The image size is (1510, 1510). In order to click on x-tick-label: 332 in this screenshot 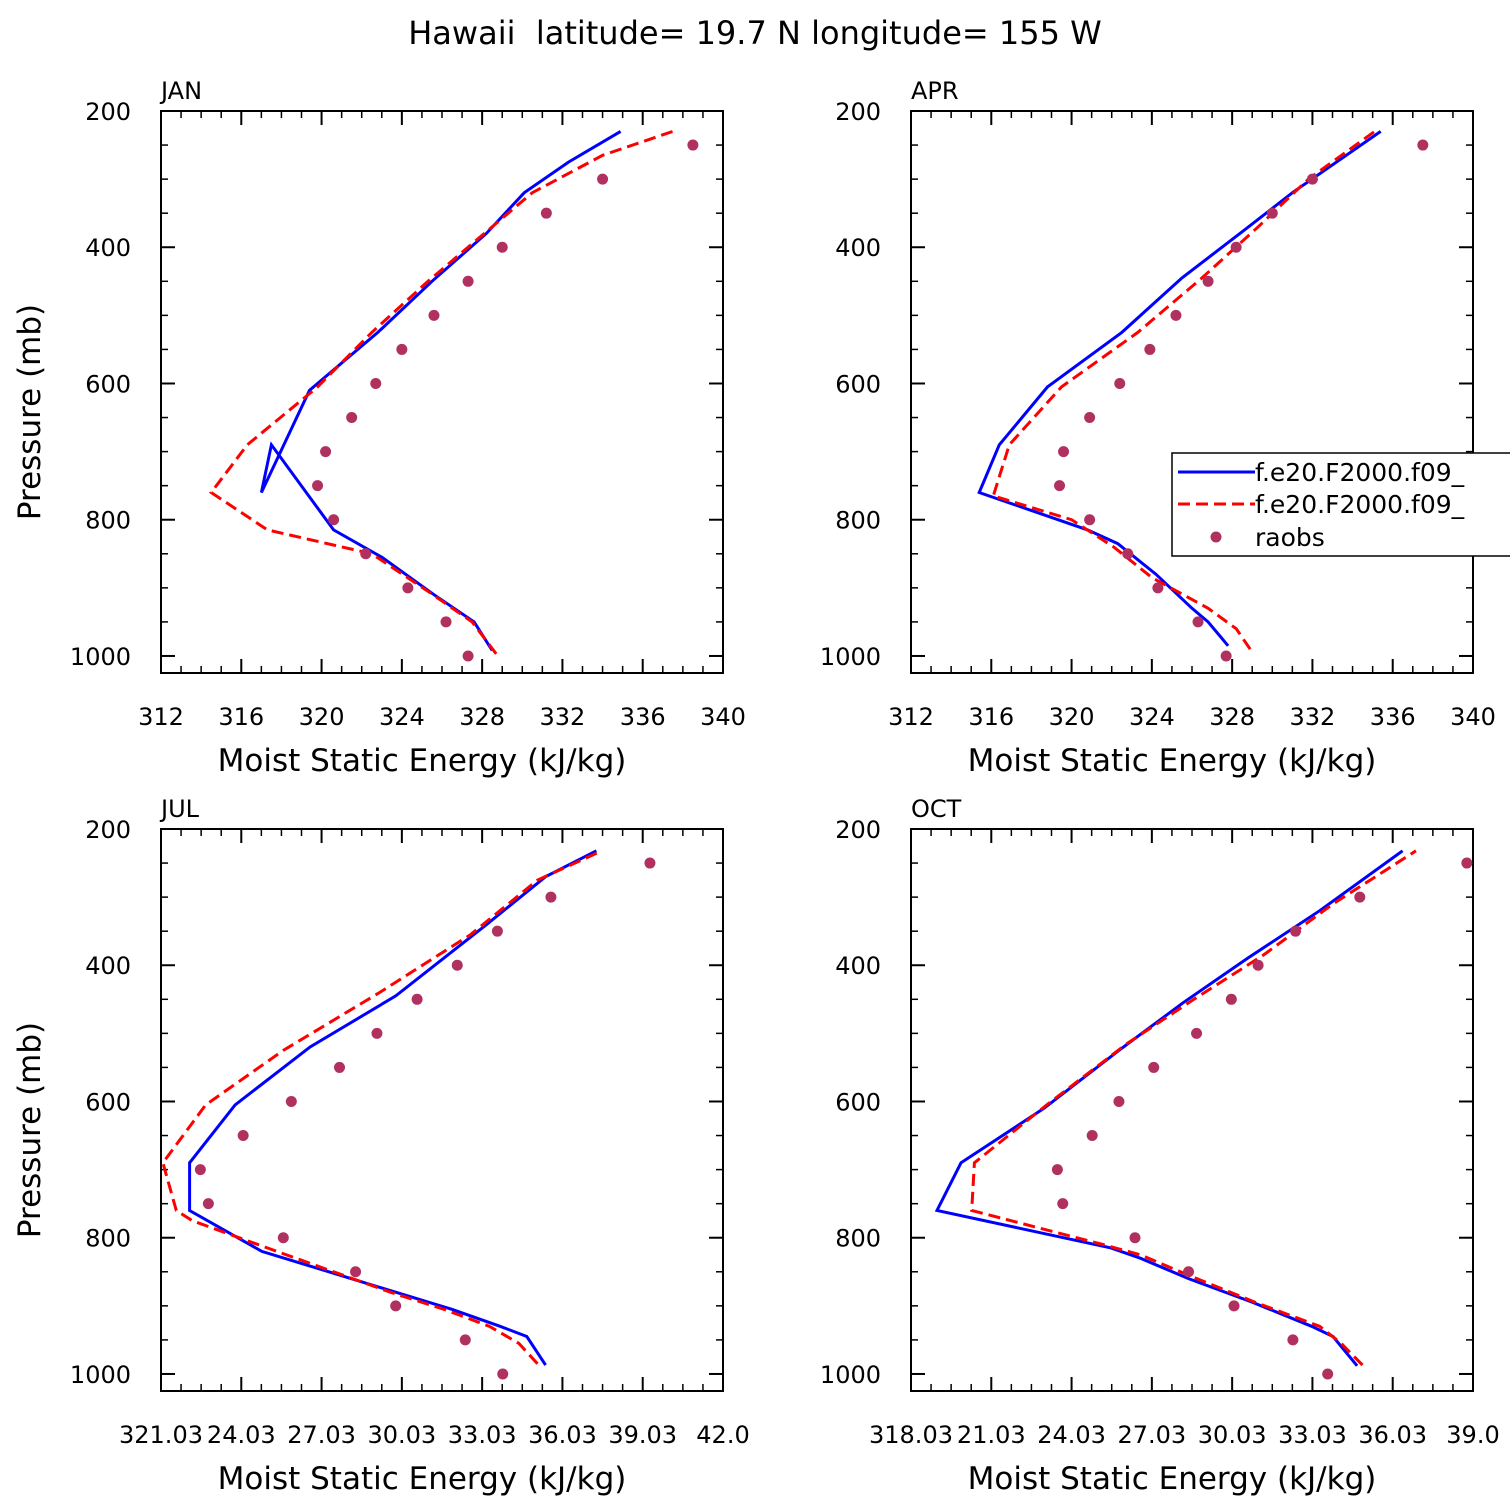, I will do `click(563, 717)`.